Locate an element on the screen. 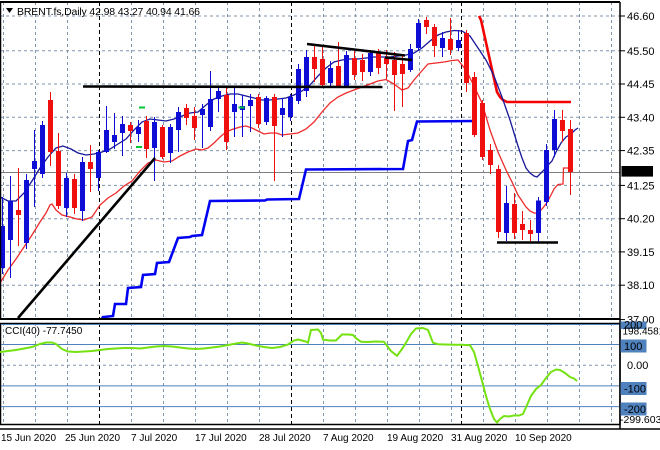  svg-text: 28 Jul 2020 is located at coordinates (285, 438).